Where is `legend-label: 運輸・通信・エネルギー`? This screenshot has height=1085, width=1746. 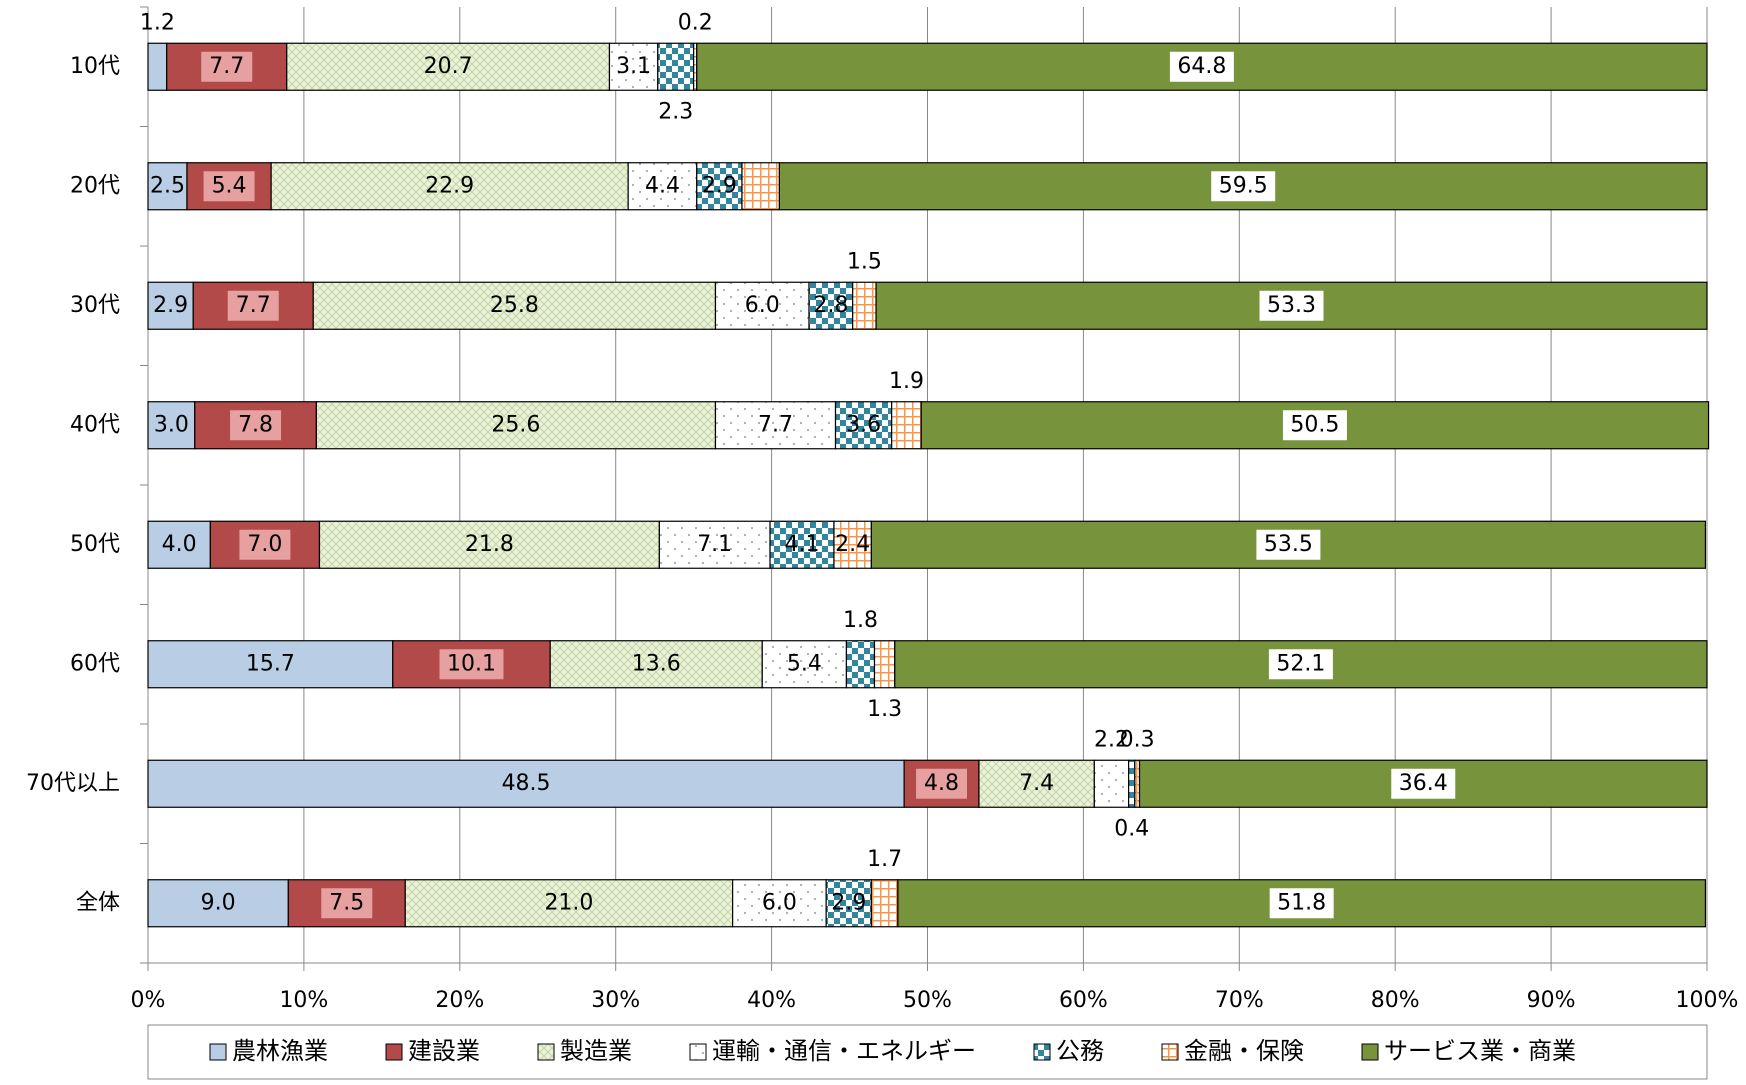 legend-label: 運輸・通信・エネルギー is located at coordinates (844, 1051).